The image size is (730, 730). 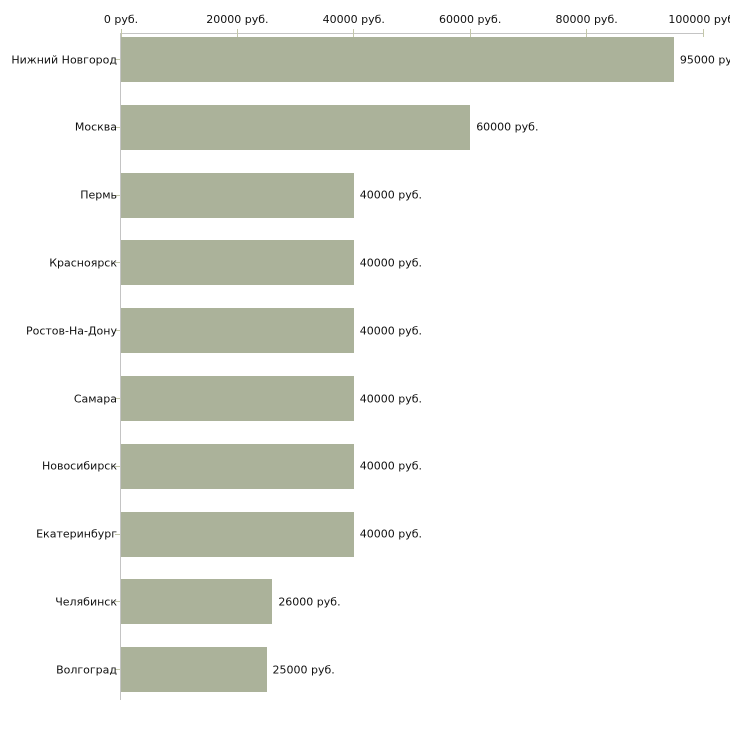 What do you see at coordinates (121, 19) in the screenshot?
I see `x-axis-tick-label: 0 руб.` at bounding box center [121, 19].